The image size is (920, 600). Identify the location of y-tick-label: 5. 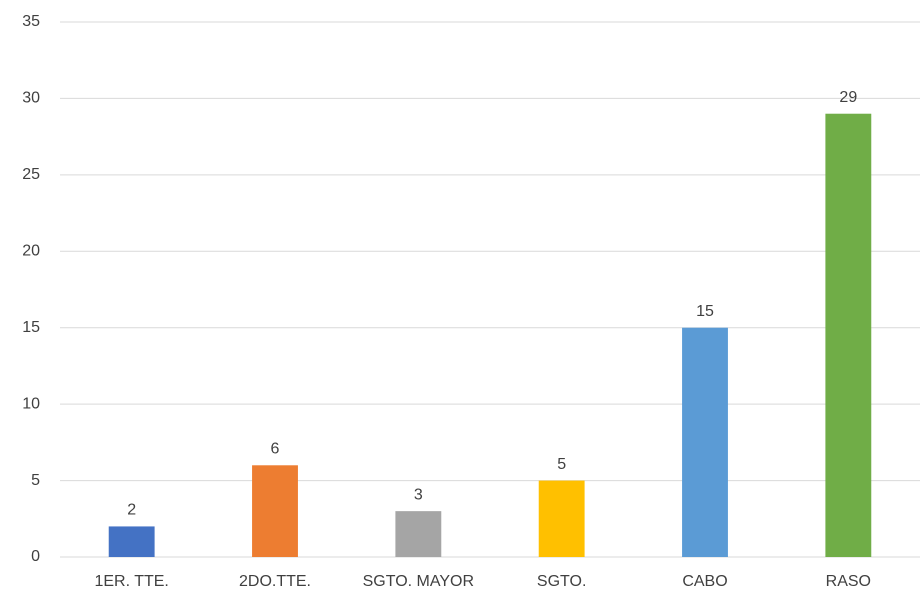
(35, 480).